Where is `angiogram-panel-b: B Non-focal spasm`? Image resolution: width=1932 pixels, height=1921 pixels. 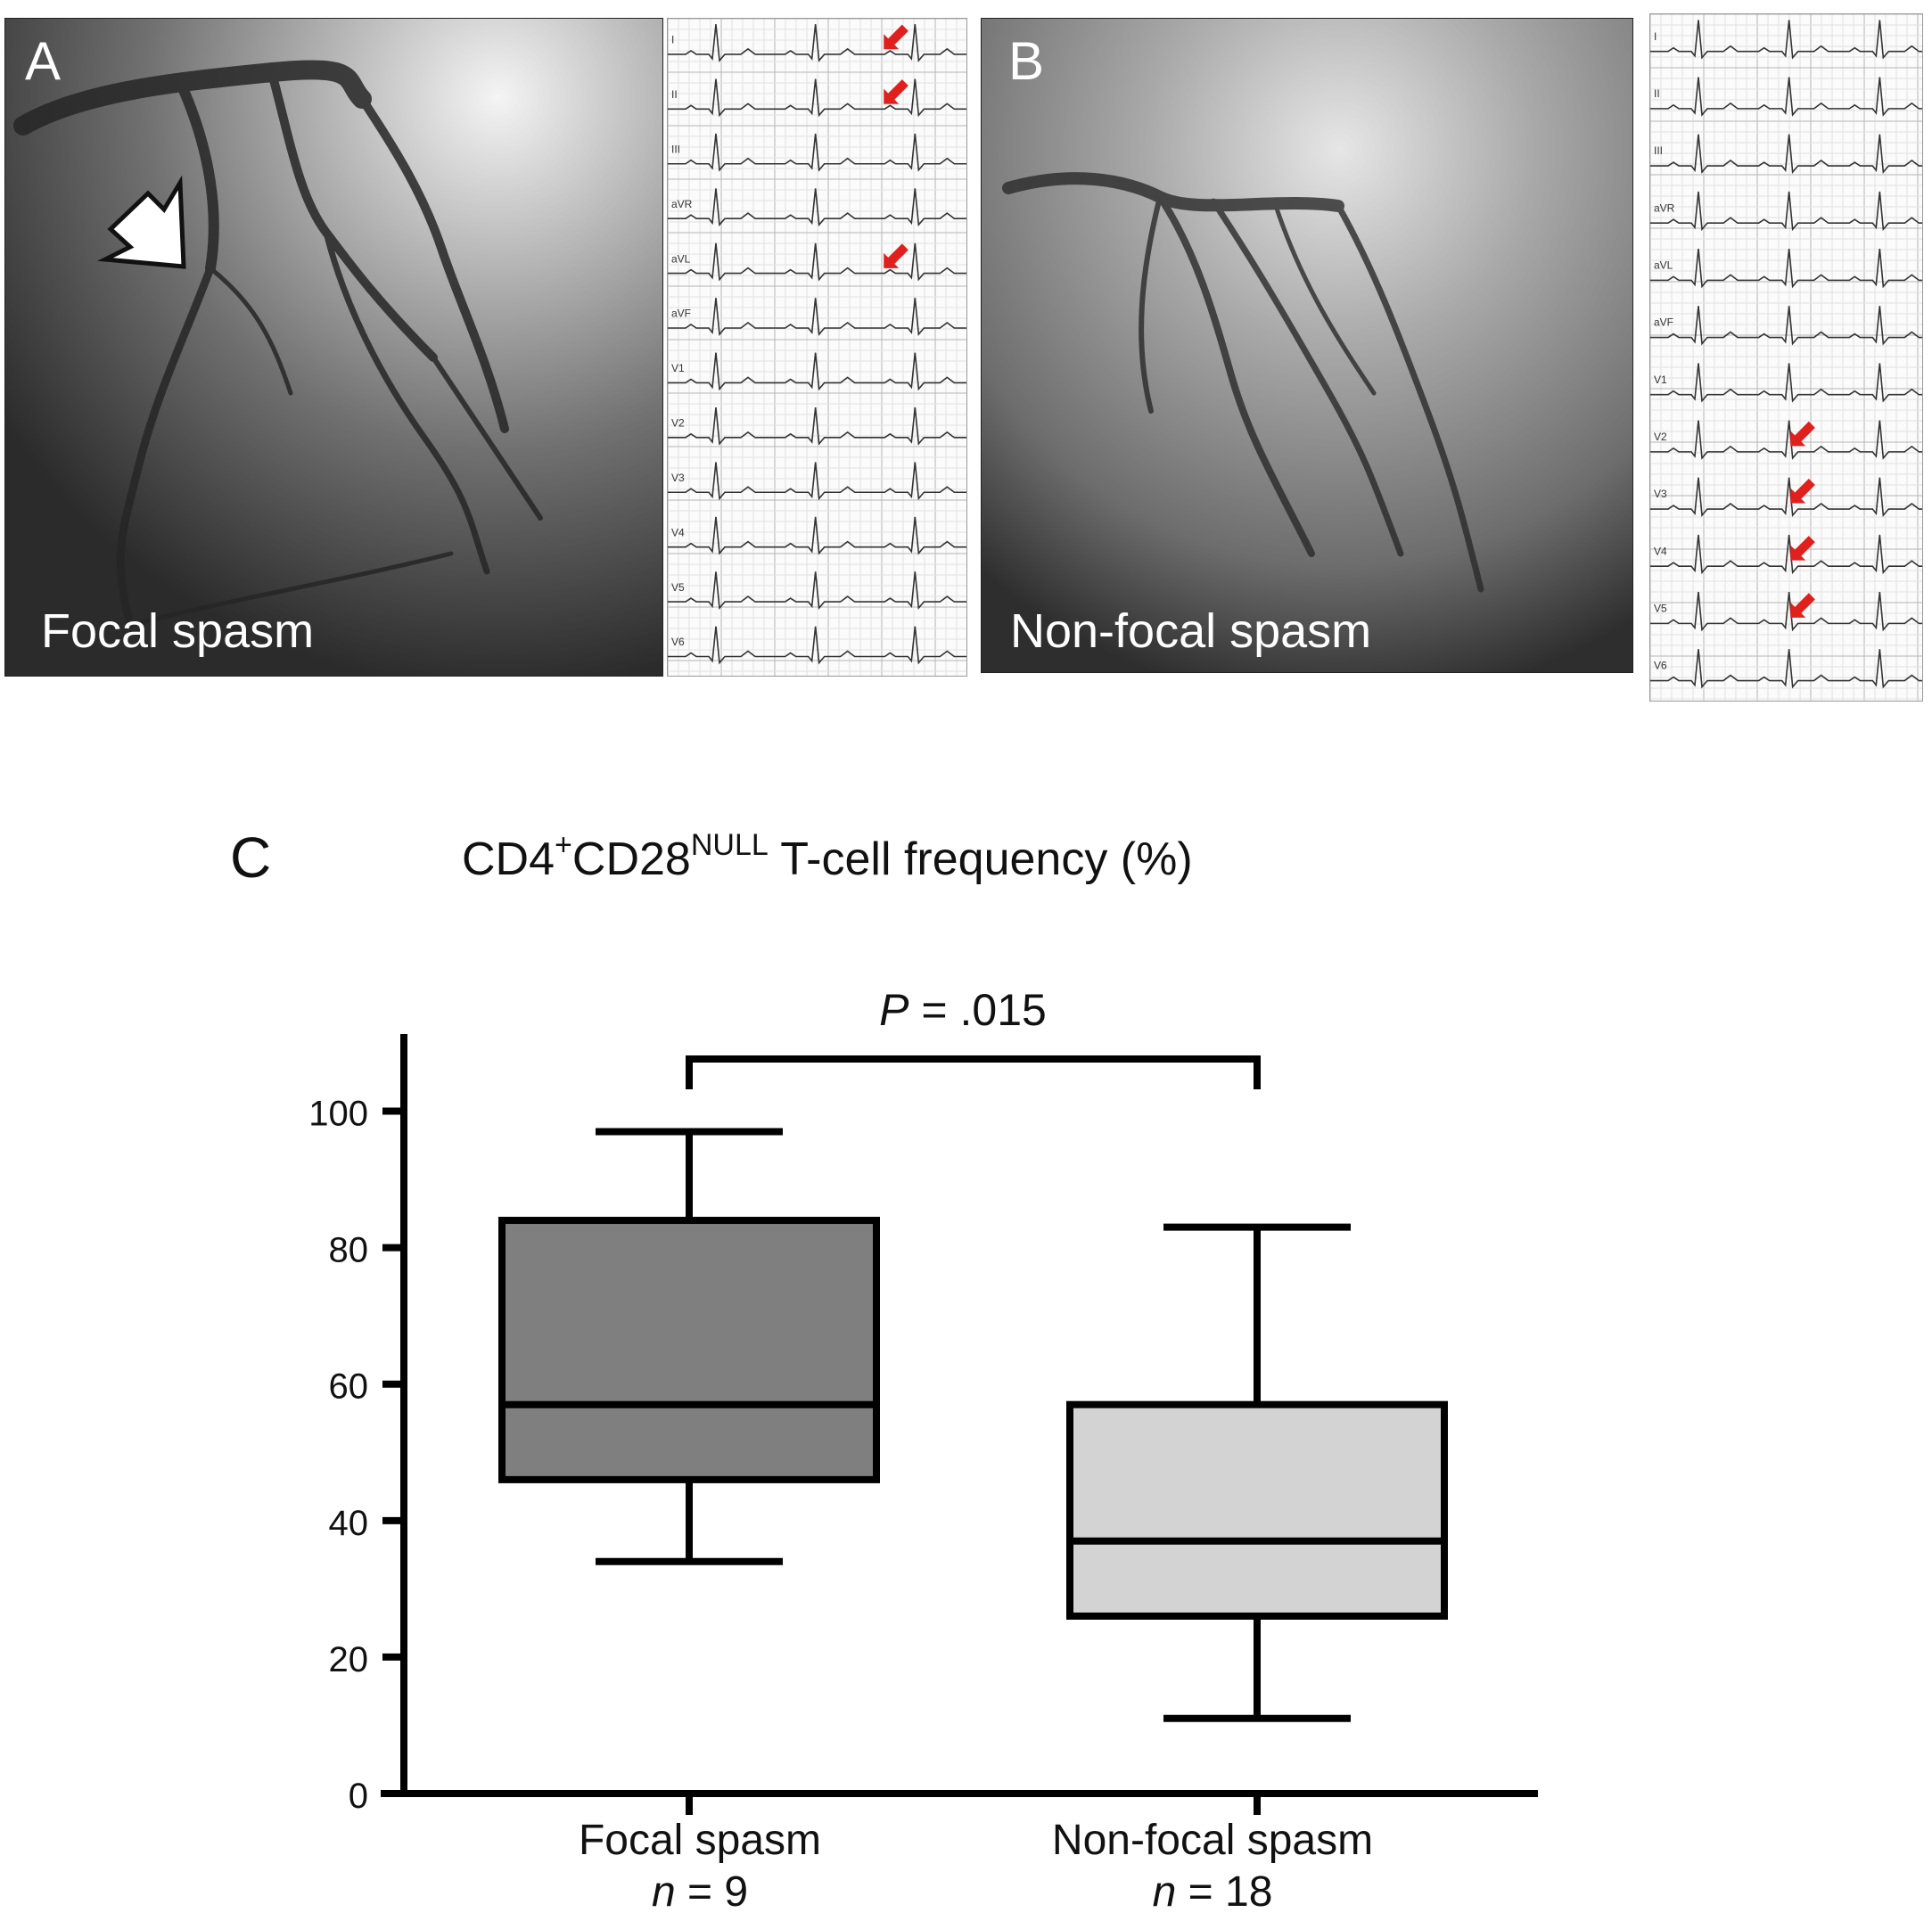
angiogram-panel-b: B Non-focal spasm is located at coordinates (1307, 345).